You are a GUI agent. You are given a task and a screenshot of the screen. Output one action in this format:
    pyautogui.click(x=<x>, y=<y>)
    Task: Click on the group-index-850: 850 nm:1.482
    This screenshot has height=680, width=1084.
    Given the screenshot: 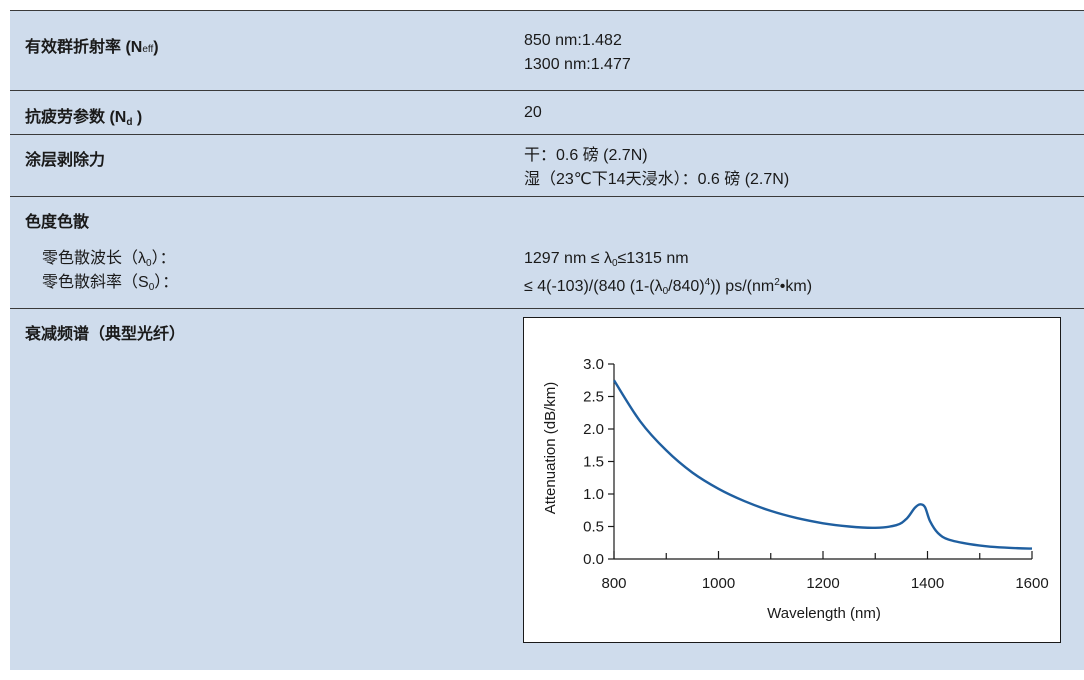 What is the action you would take?
    pyautogui.click(x=573, y=40)
    